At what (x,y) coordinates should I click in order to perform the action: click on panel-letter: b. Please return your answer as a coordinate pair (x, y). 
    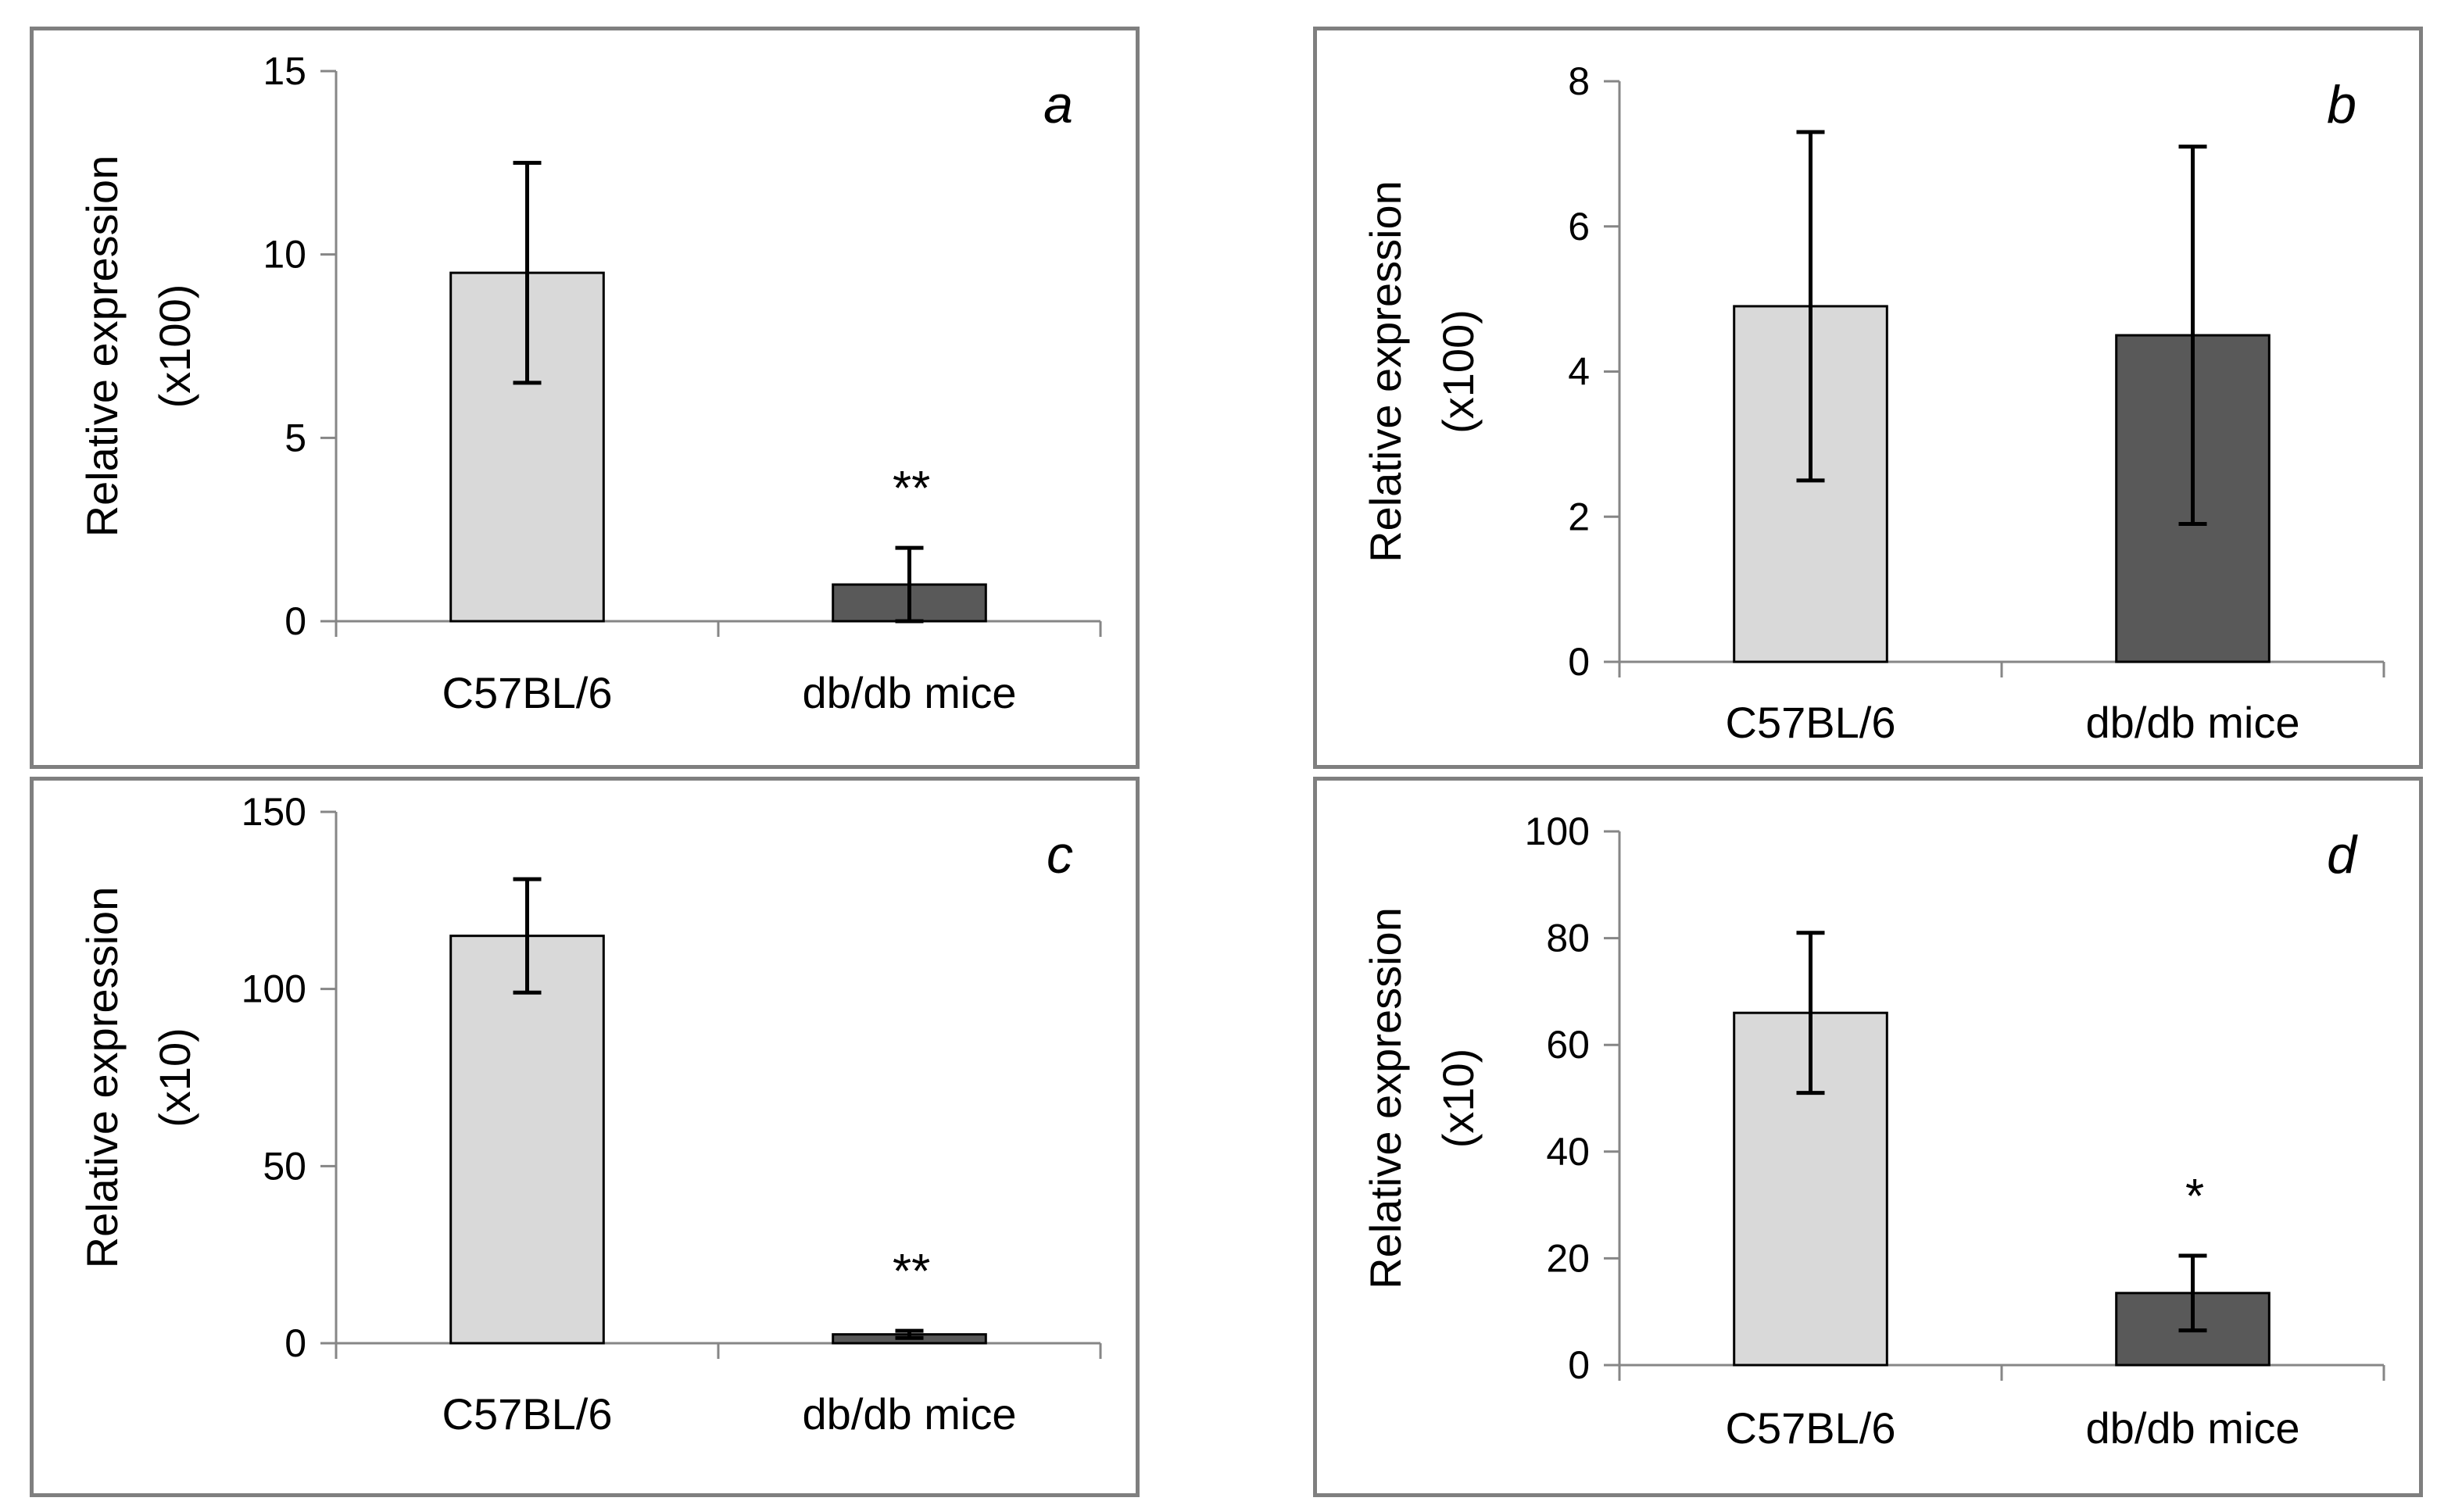
    Looking at the image, I should click on (2341, 104).